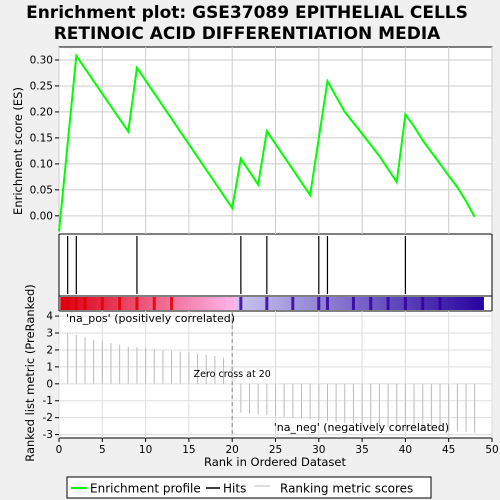 Image resolution: width=500 pixels, height=500 pixels. I want to click on xtick-label-2: 10, so click(145, 450).